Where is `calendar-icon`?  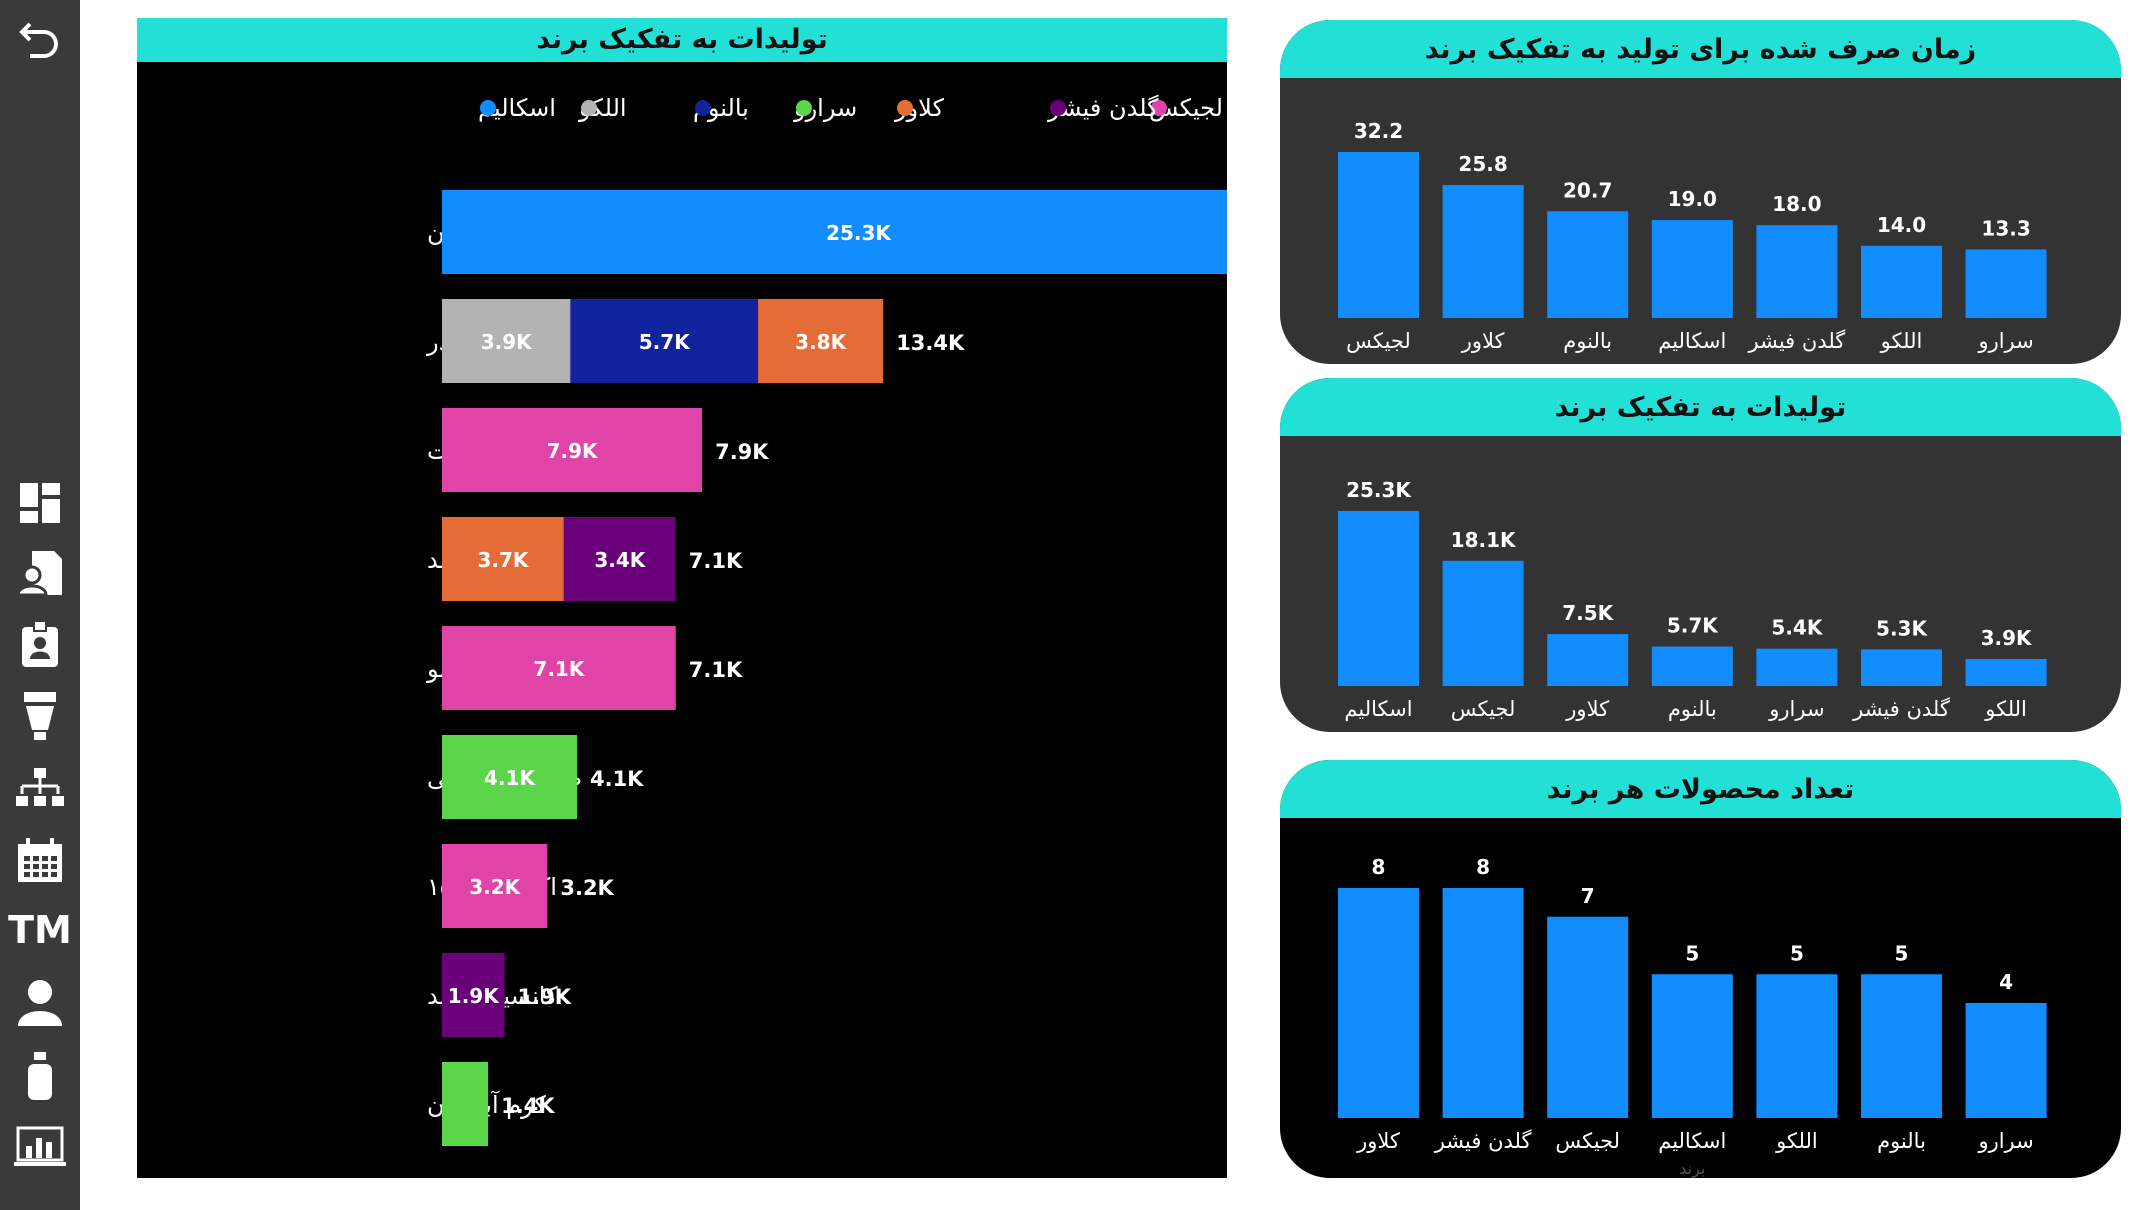 calendar-icon is located at coordinates (40, 860).